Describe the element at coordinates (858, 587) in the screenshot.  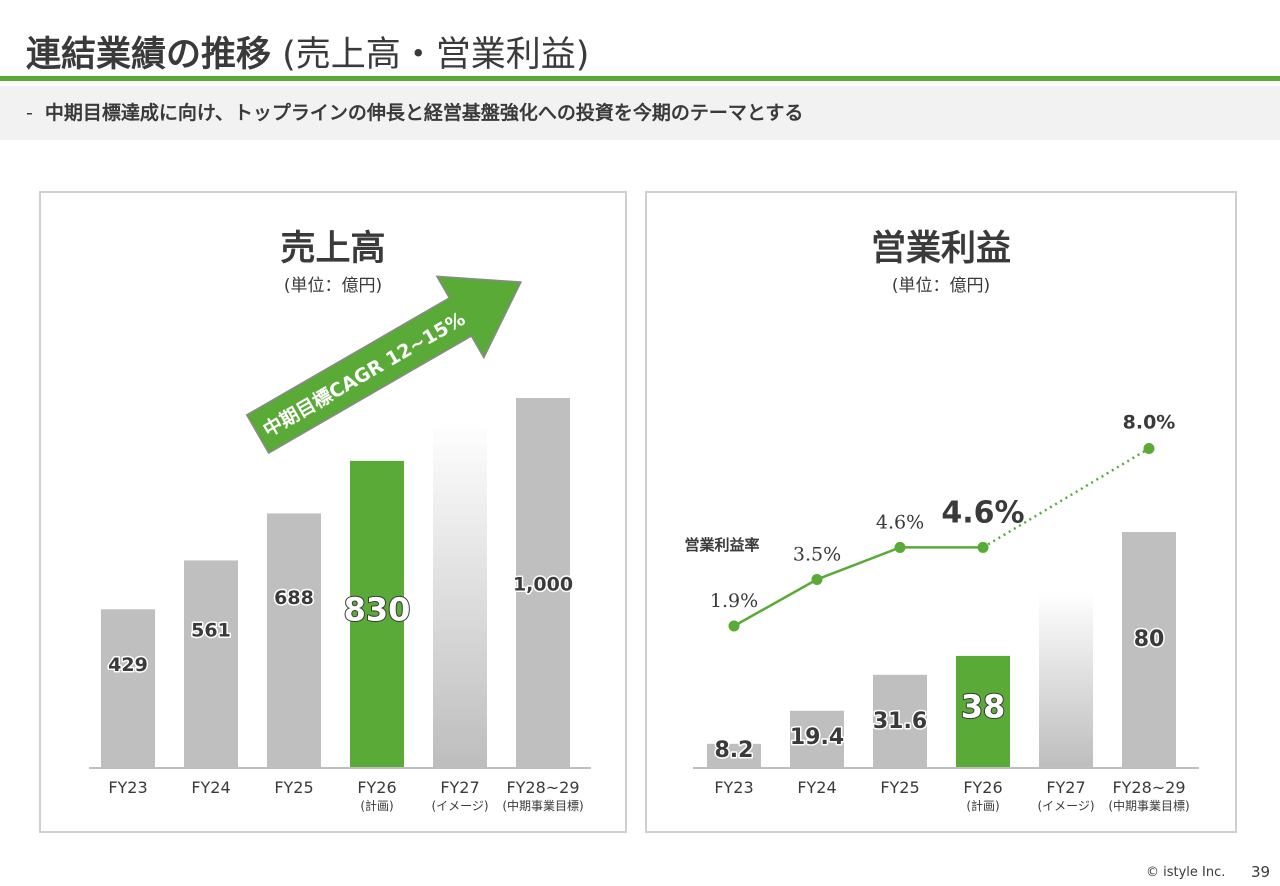
I see `margin-line-solid` at that location.